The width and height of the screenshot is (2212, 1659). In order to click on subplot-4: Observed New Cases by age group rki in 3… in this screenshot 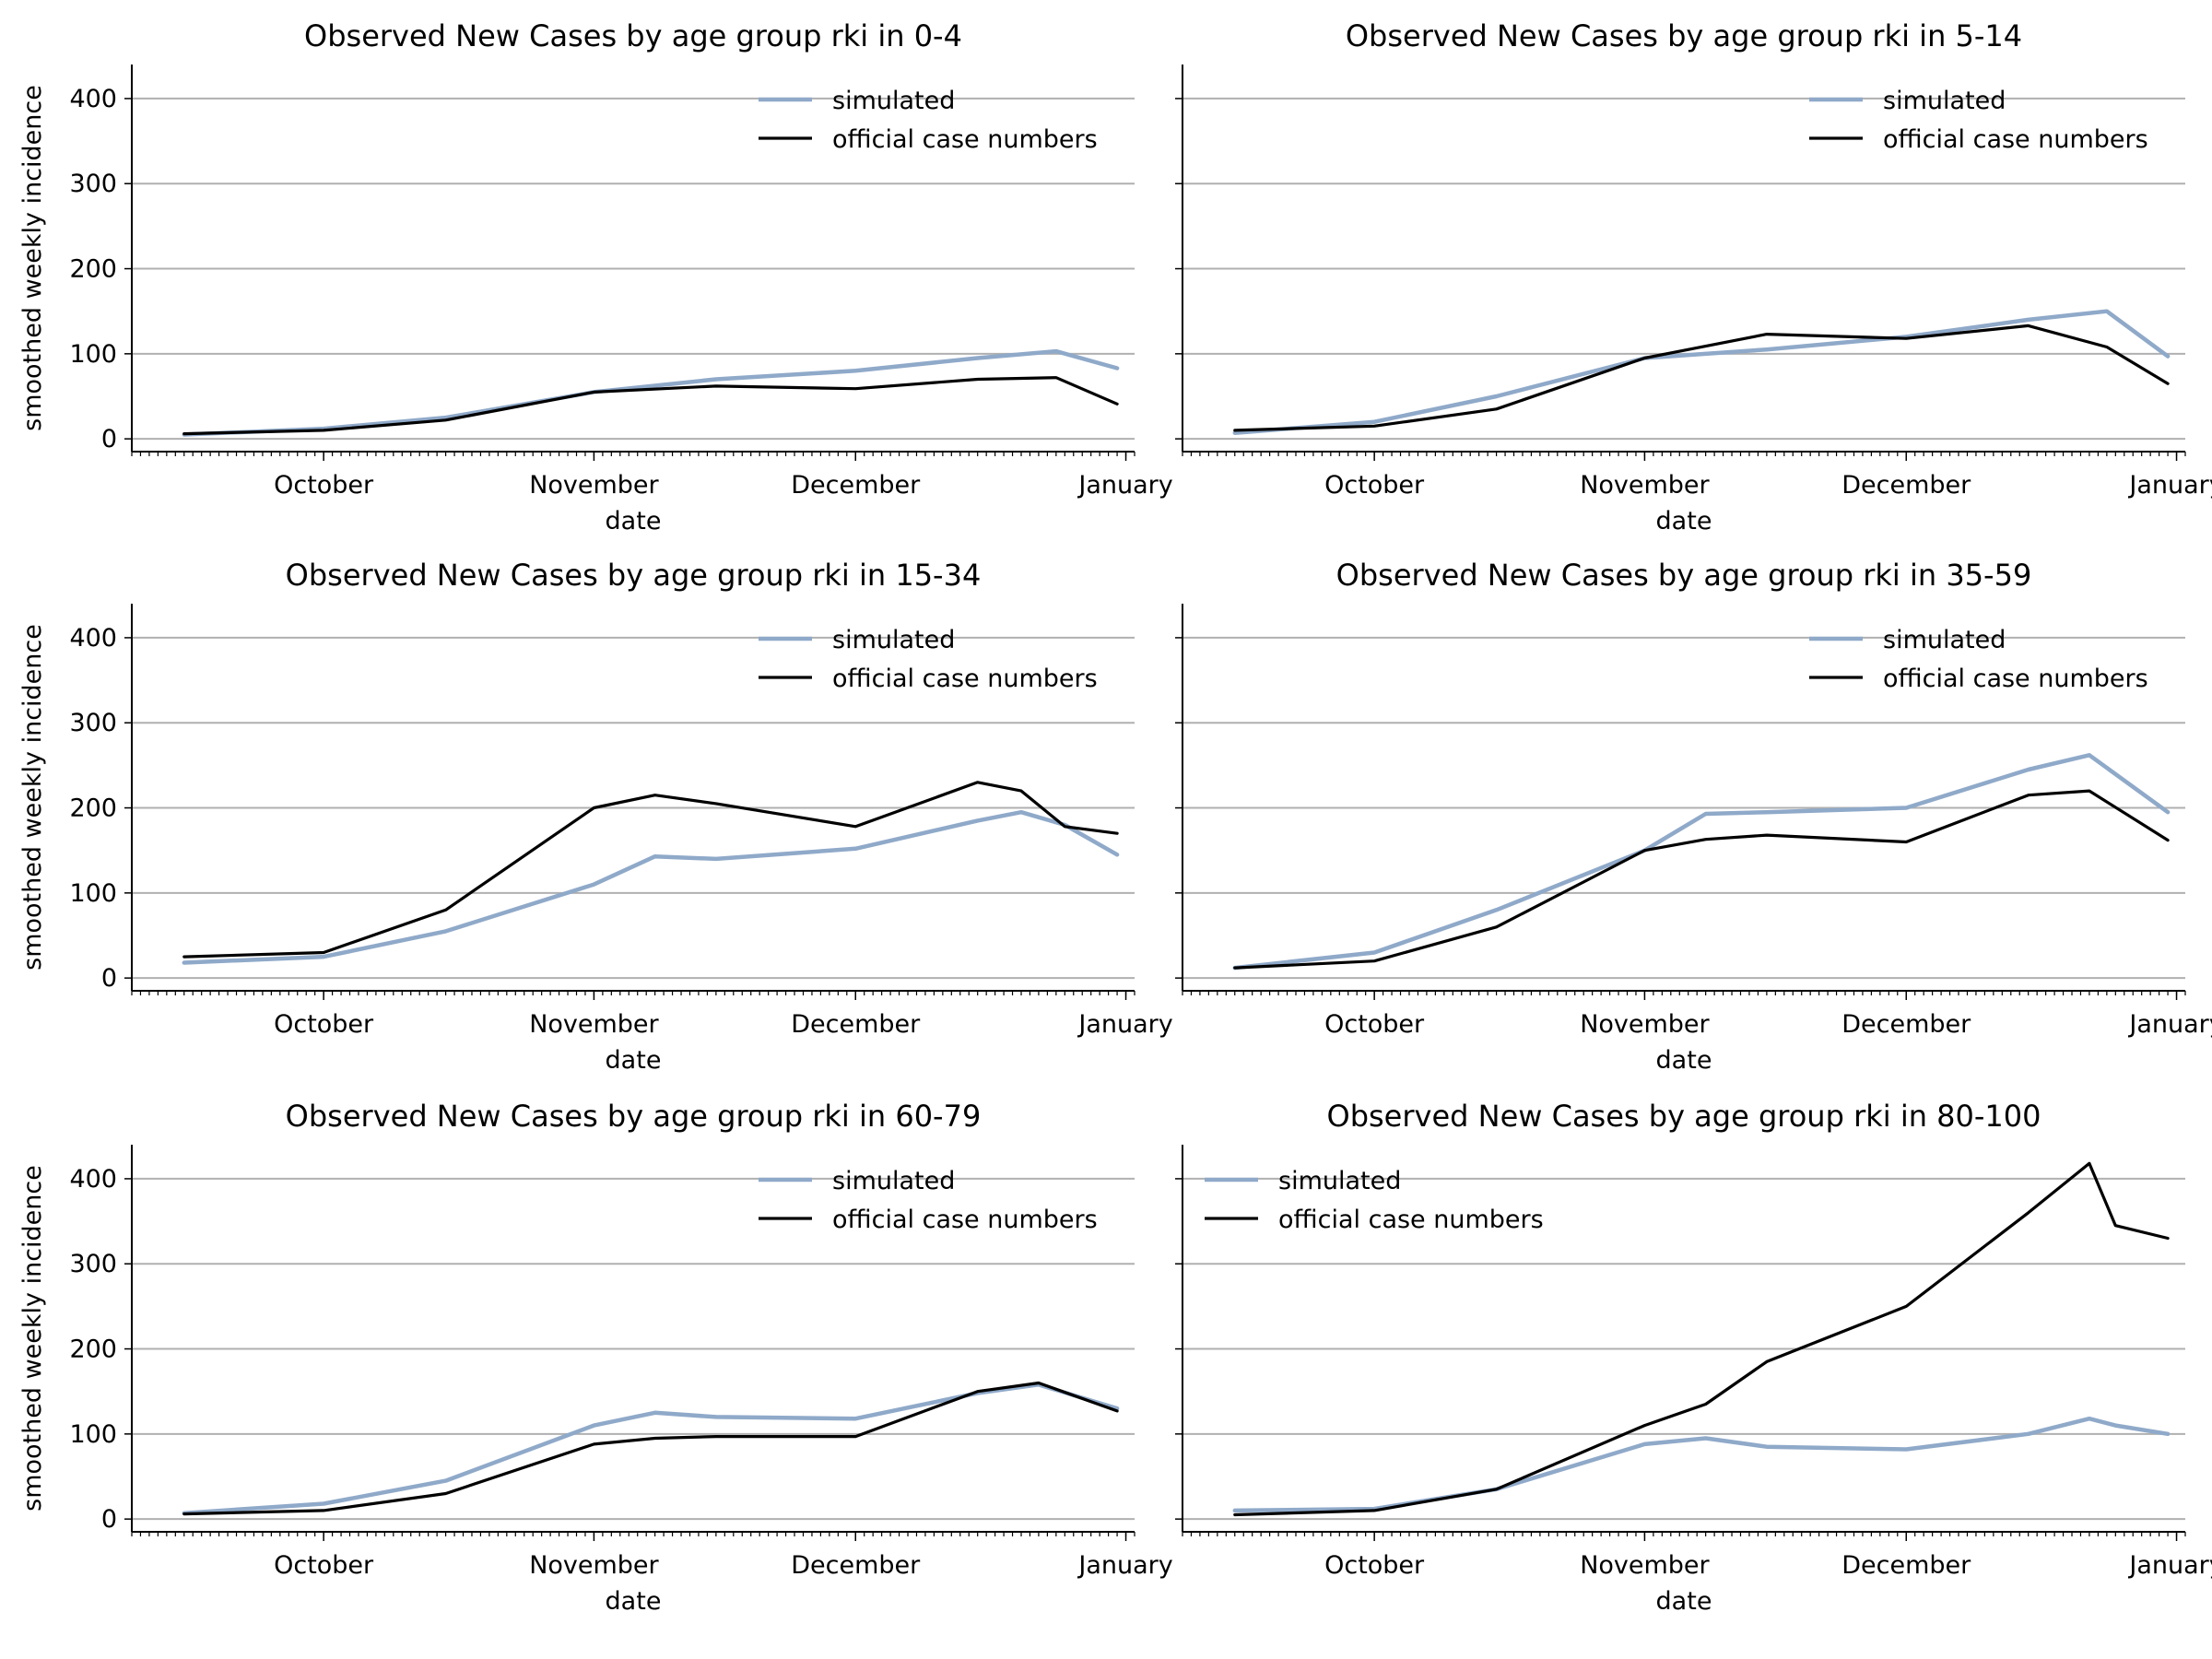, I will do `click(1693, 816)`.